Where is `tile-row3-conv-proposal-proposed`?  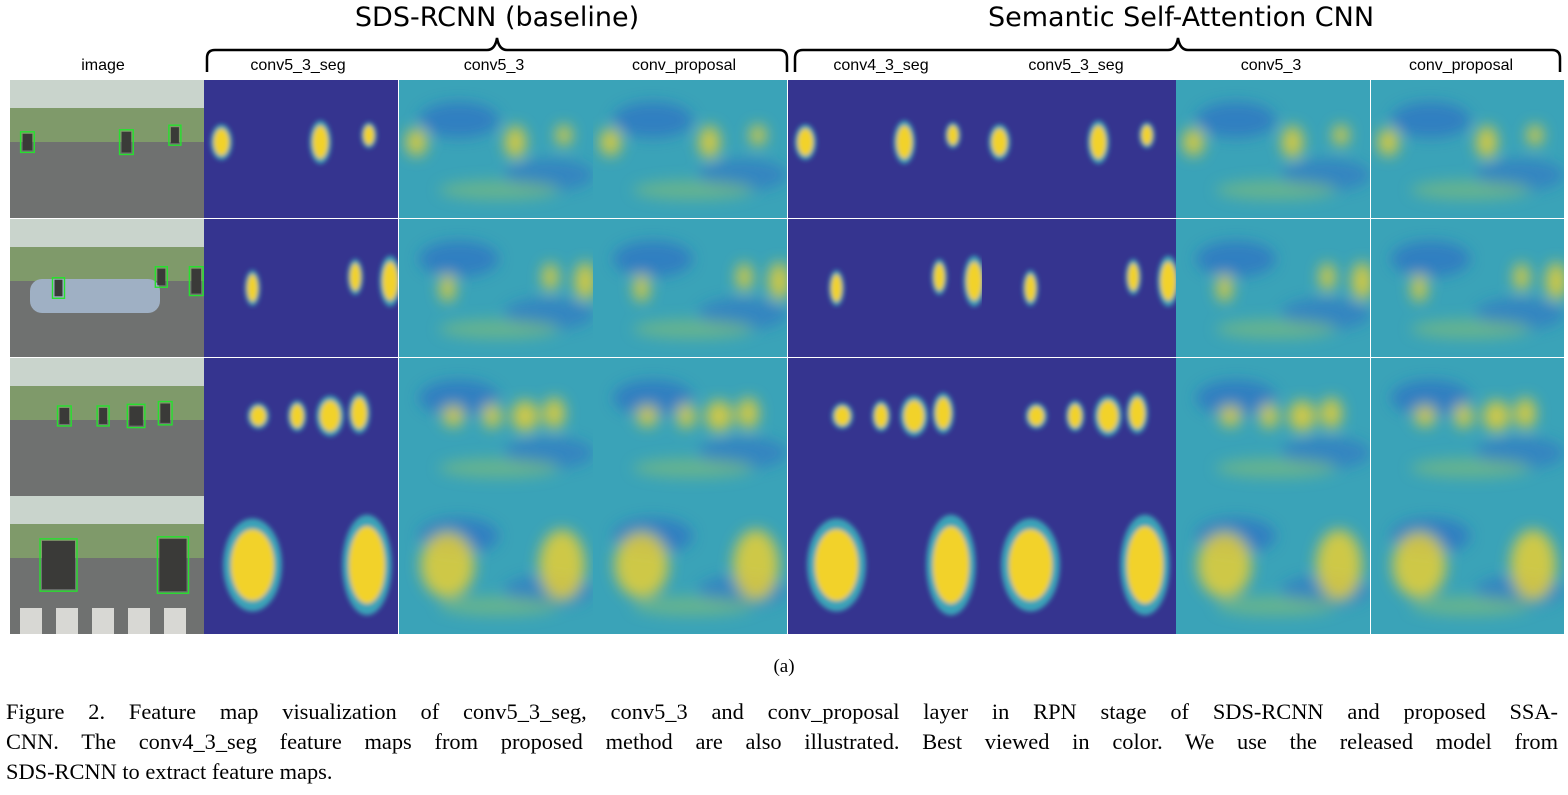 tile-row3-conv-proposal-proposed is located at coordinates (1467, 427).